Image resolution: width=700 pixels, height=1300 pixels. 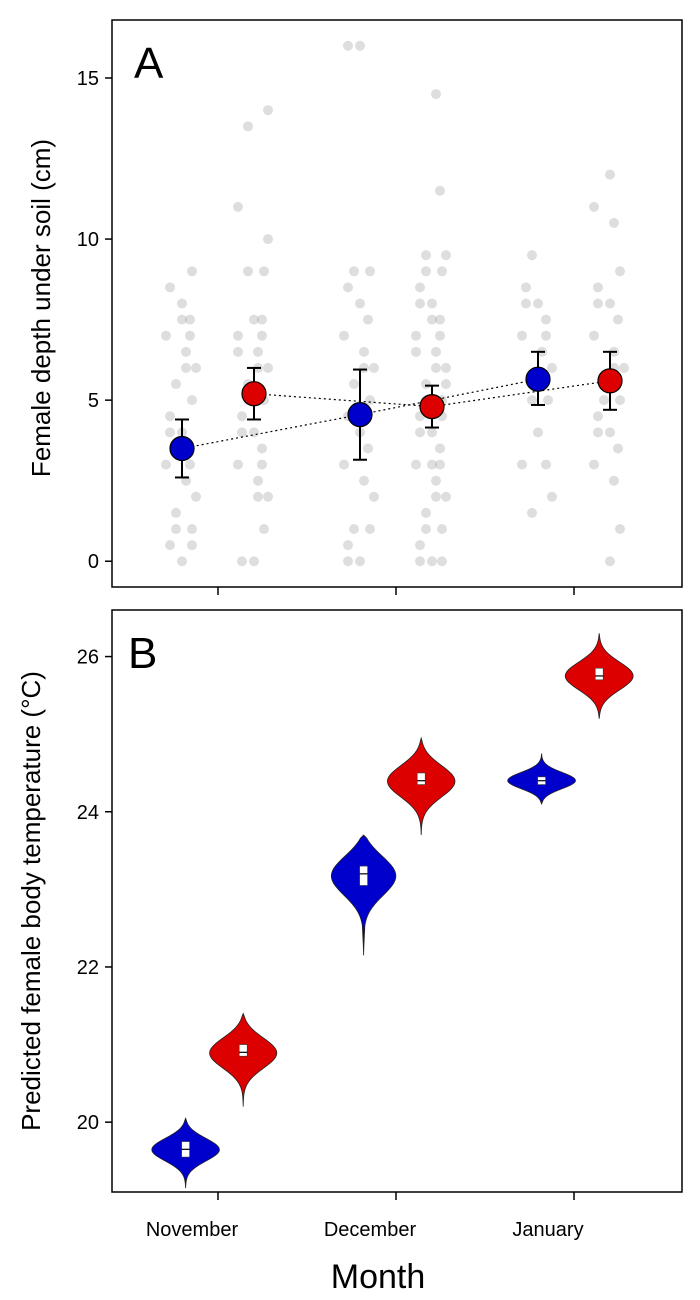 I want to click on panel-b-y-axis-title: Predicted female body temperature (°C), so click(x=31, y=901).